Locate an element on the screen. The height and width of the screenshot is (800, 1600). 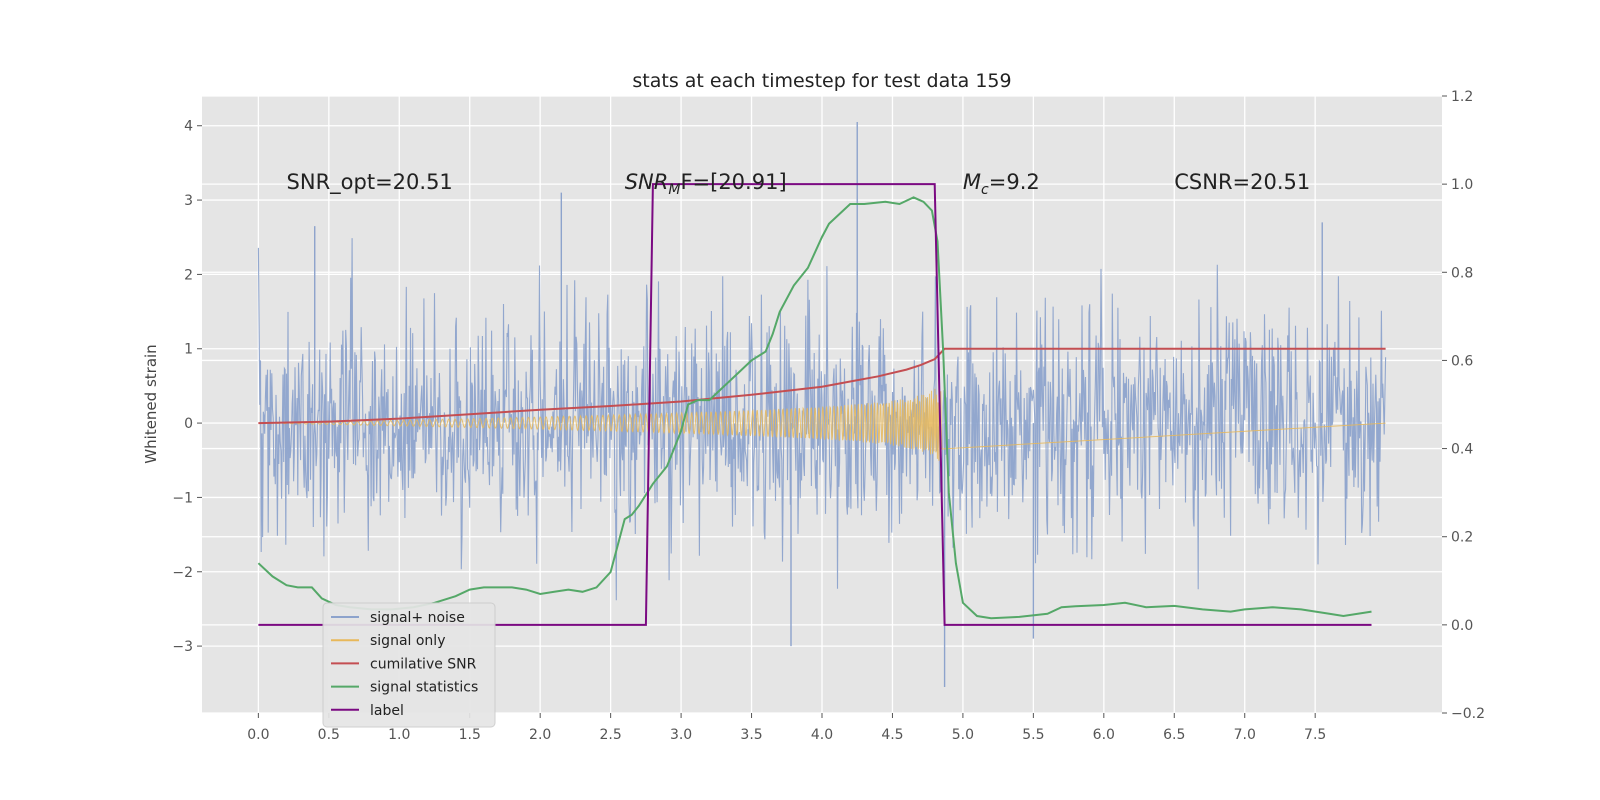
y-tick-label: 4 is located at coordinates (188, 127).